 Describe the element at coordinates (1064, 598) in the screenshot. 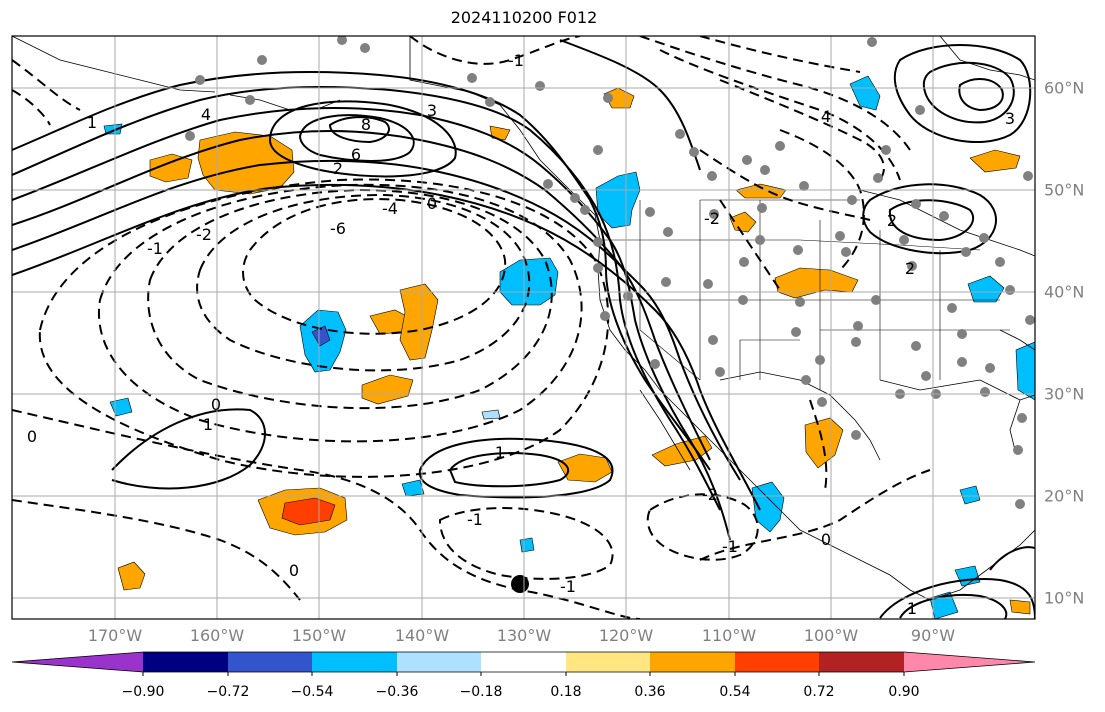

I see `lat-label: 10°N` at that location.